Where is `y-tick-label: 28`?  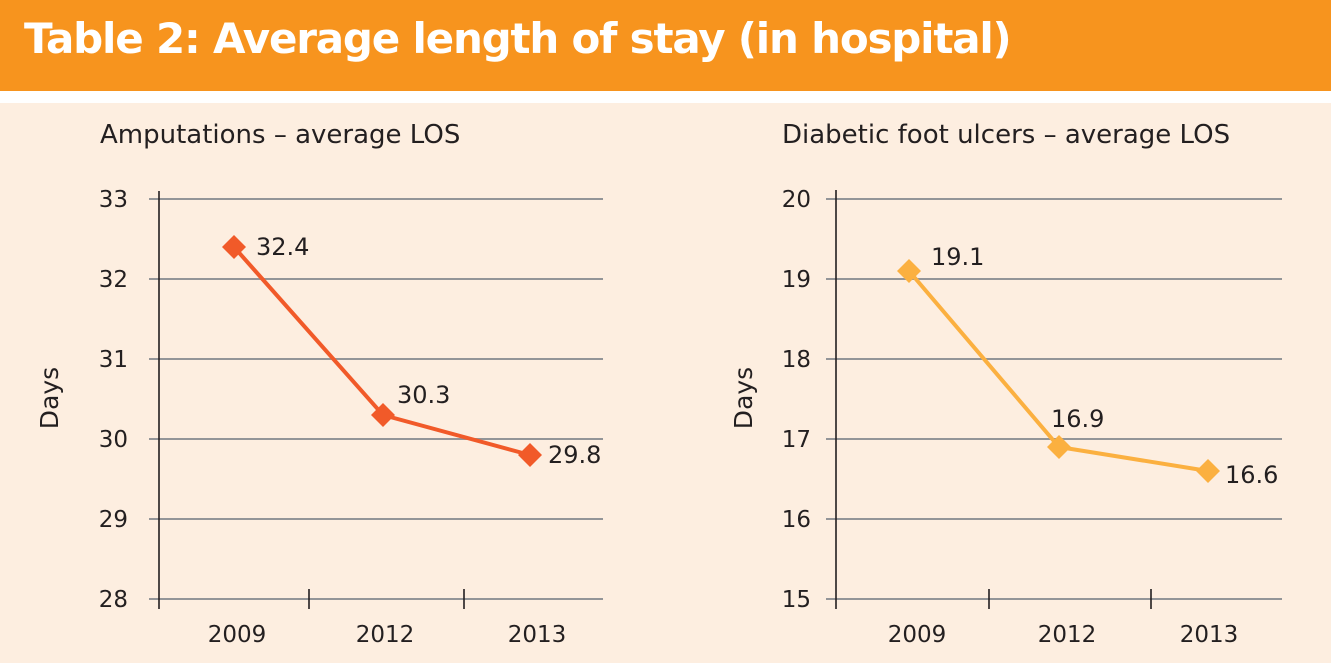 y-tick-label: 28 is located at coordinates (113, 600).